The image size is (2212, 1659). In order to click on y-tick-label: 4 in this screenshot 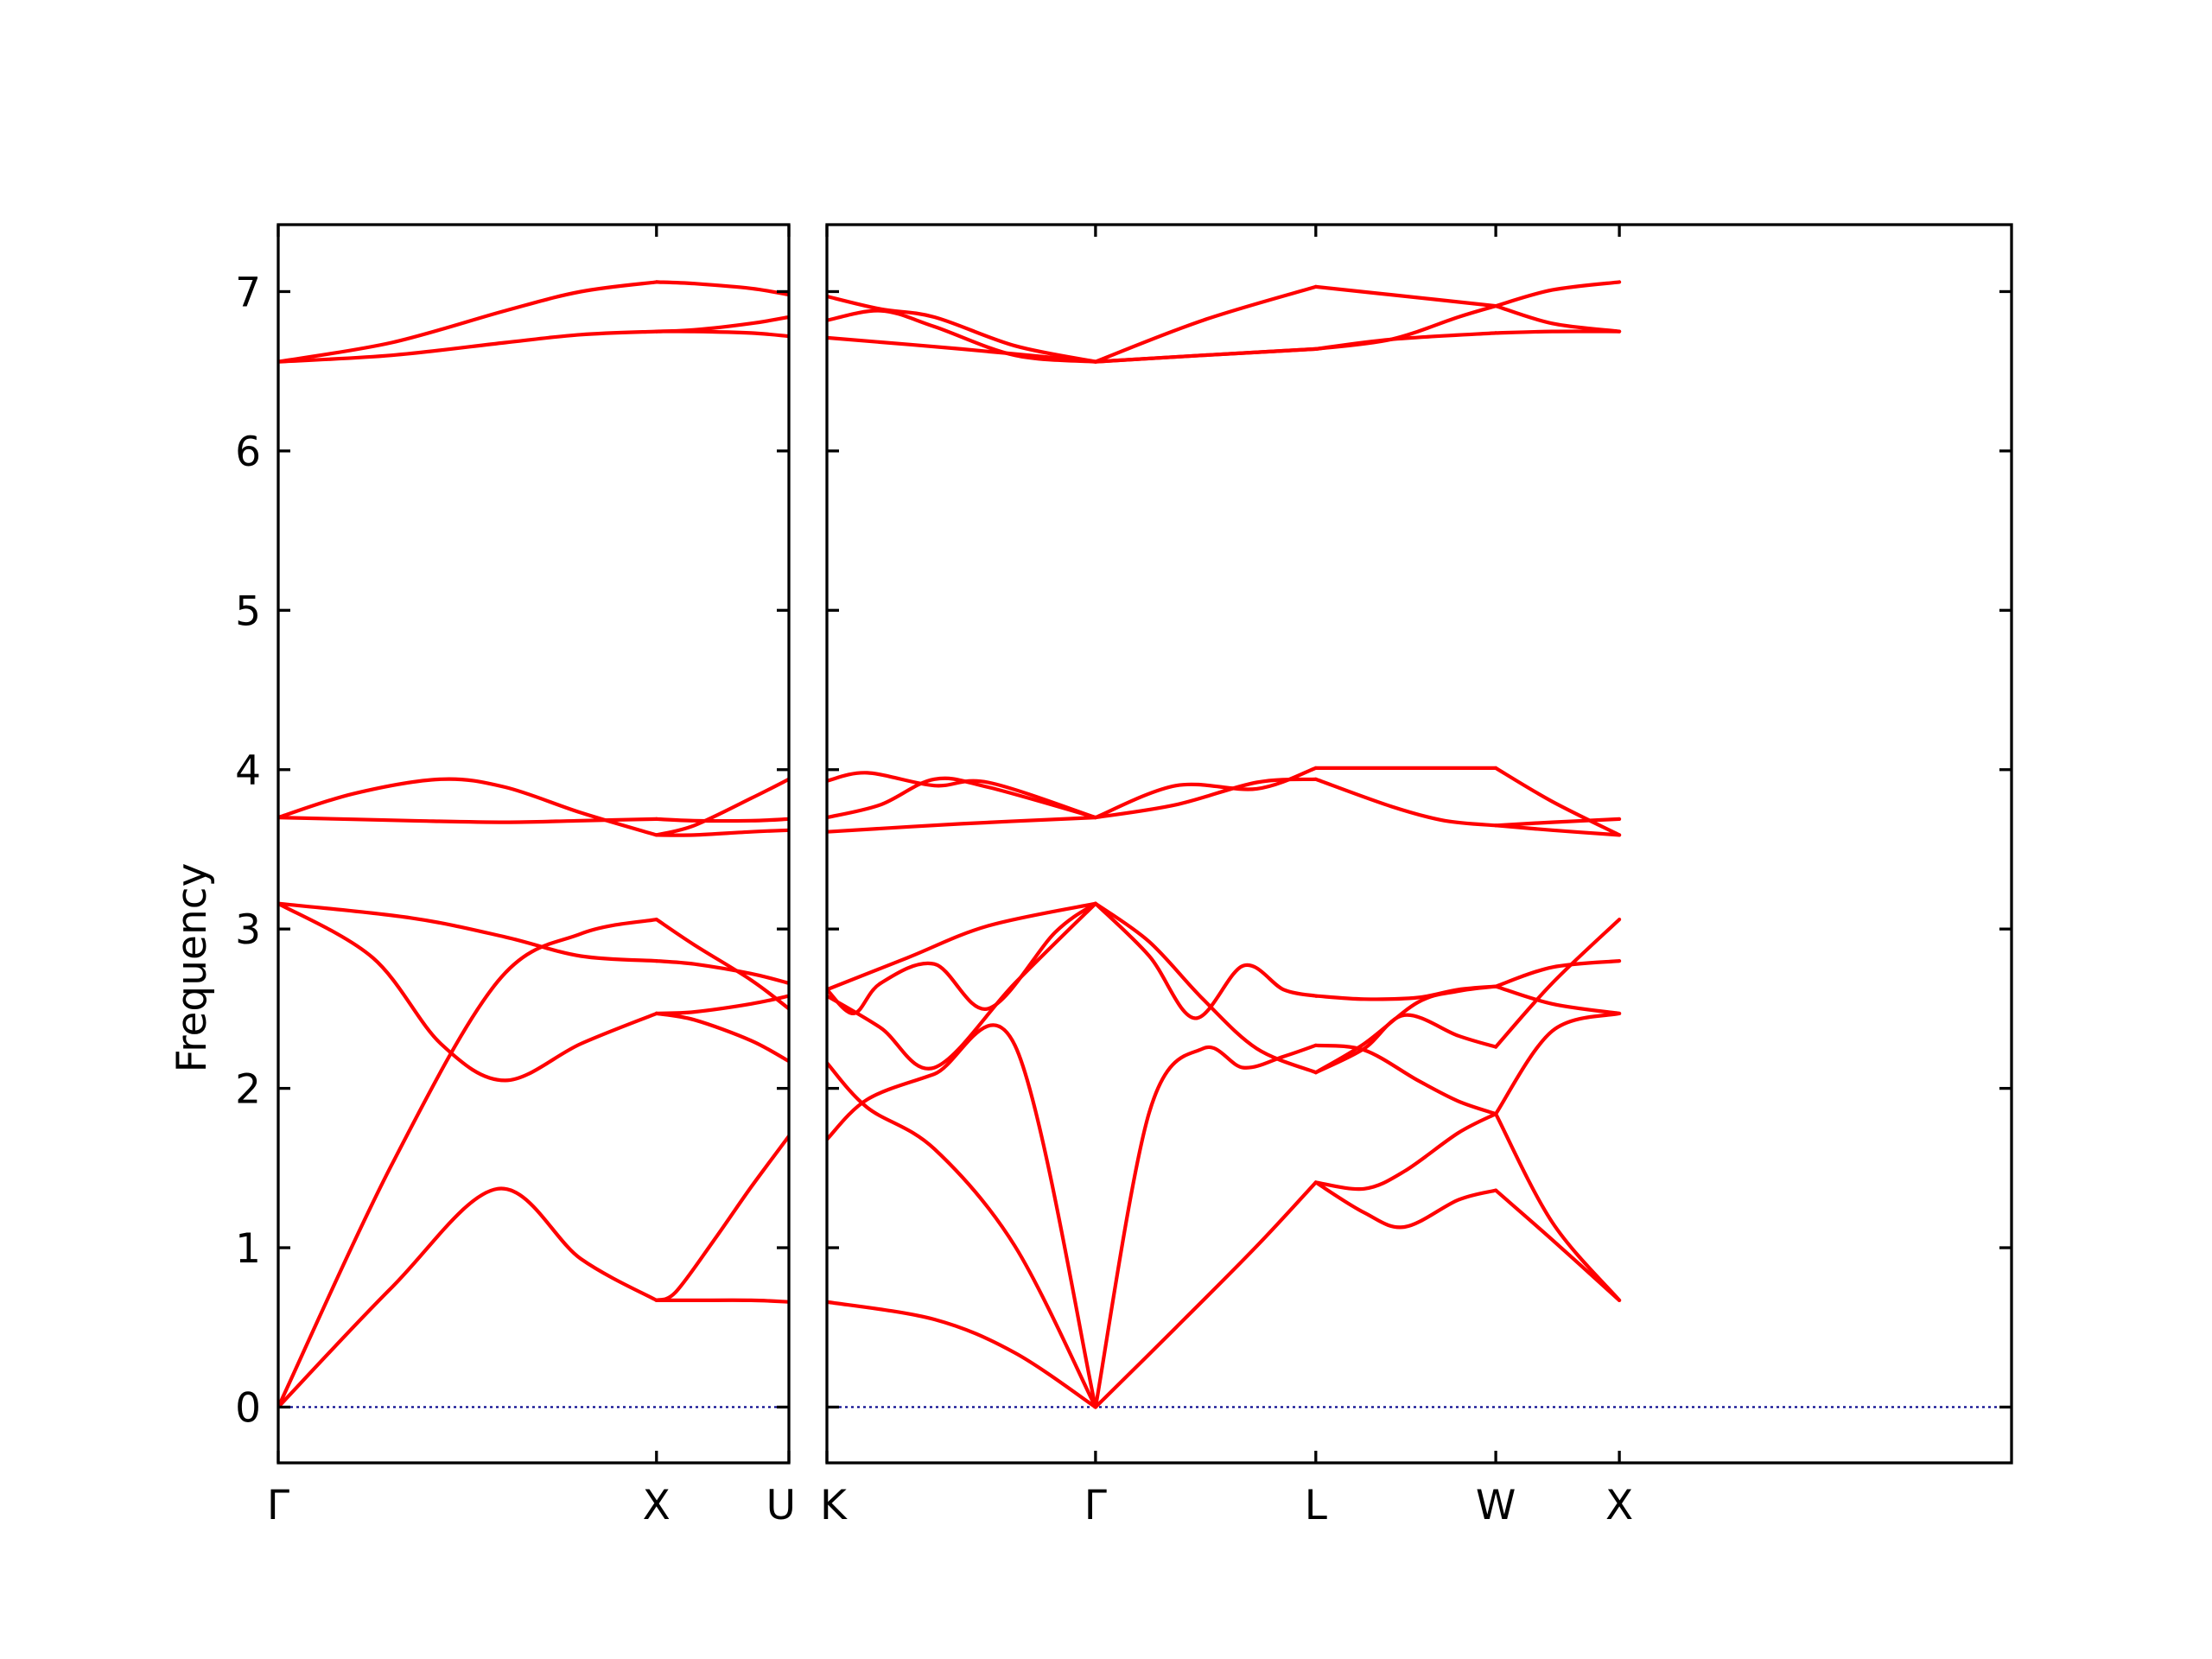, I will do `click(248, 771)`.